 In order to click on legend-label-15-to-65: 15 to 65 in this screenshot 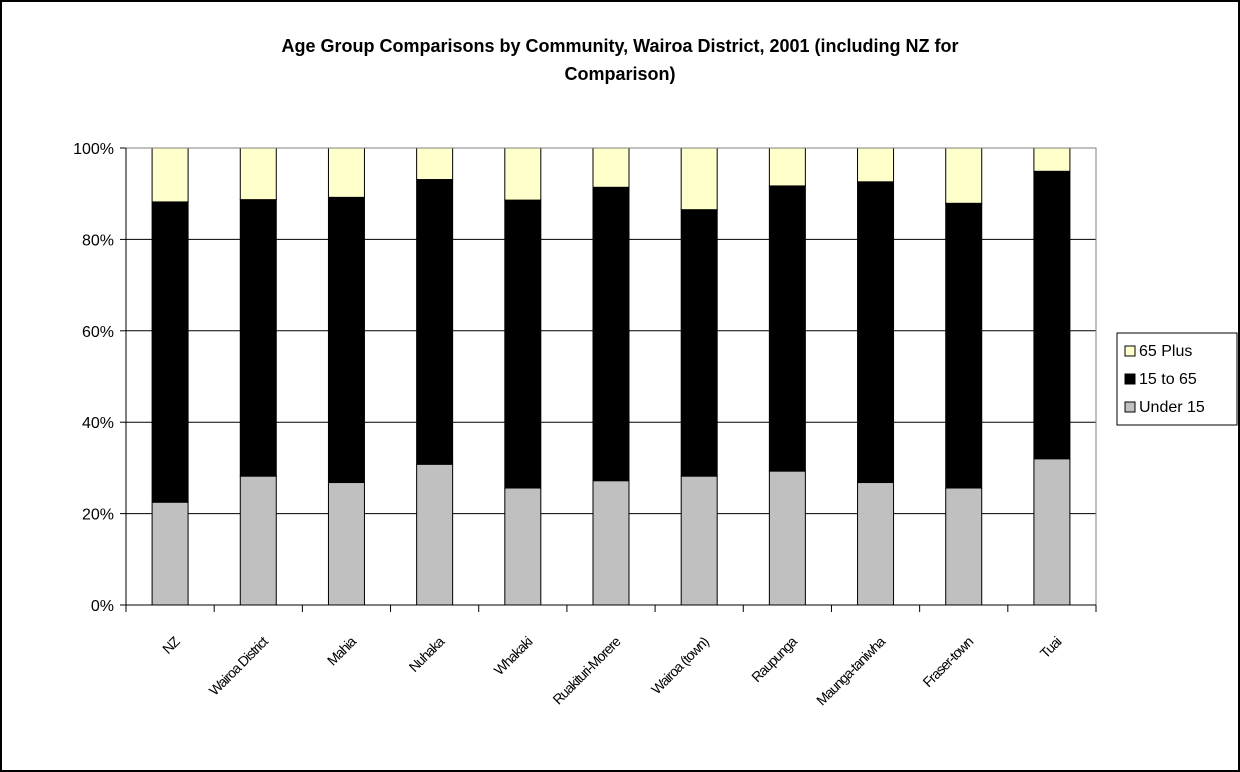, I will do `click(1168, 379)`.